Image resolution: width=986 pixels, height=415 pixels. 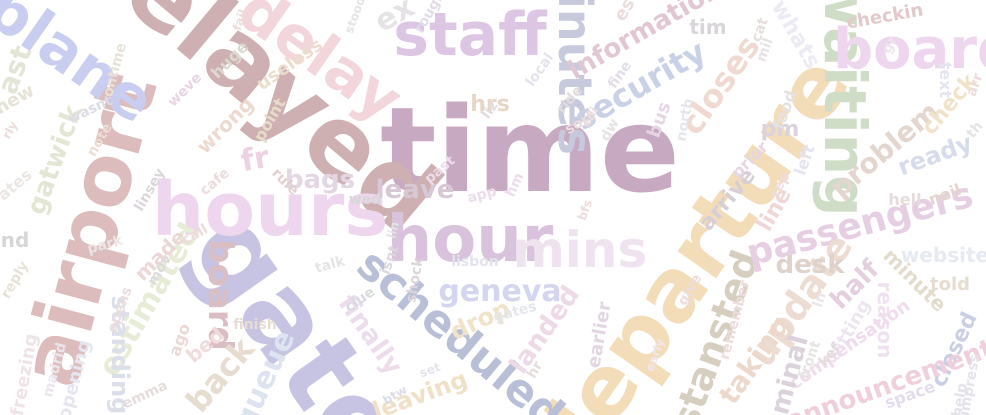 What do you see at coordinates (909, 49) in the screenshot?
I see `cloud-word: board` at bounding box center [909, 49].